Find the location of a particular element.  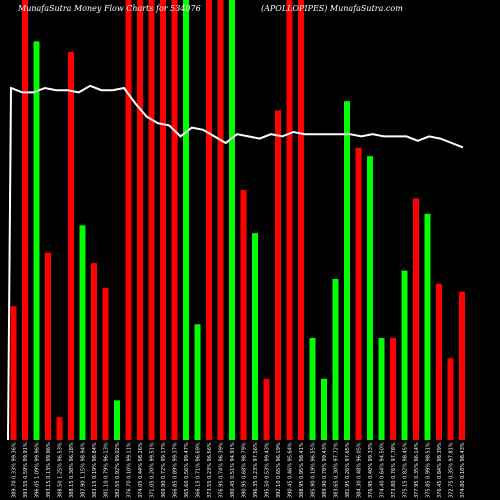

x-tick-label-18: 373.55 0.23% 96.56% is located at coordinates (210, 470).